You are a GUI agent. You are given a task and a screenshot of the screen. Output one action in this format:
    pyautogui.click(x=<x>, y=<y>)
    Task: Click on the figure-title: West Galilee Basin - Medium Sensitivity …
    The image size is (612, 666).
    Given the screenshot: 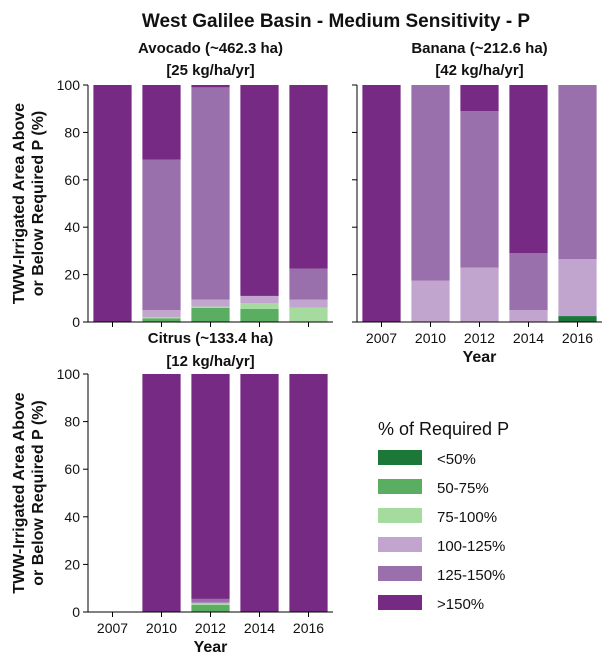 What is the action you would take?
    pyautogui.click(x=336, y=21)
    